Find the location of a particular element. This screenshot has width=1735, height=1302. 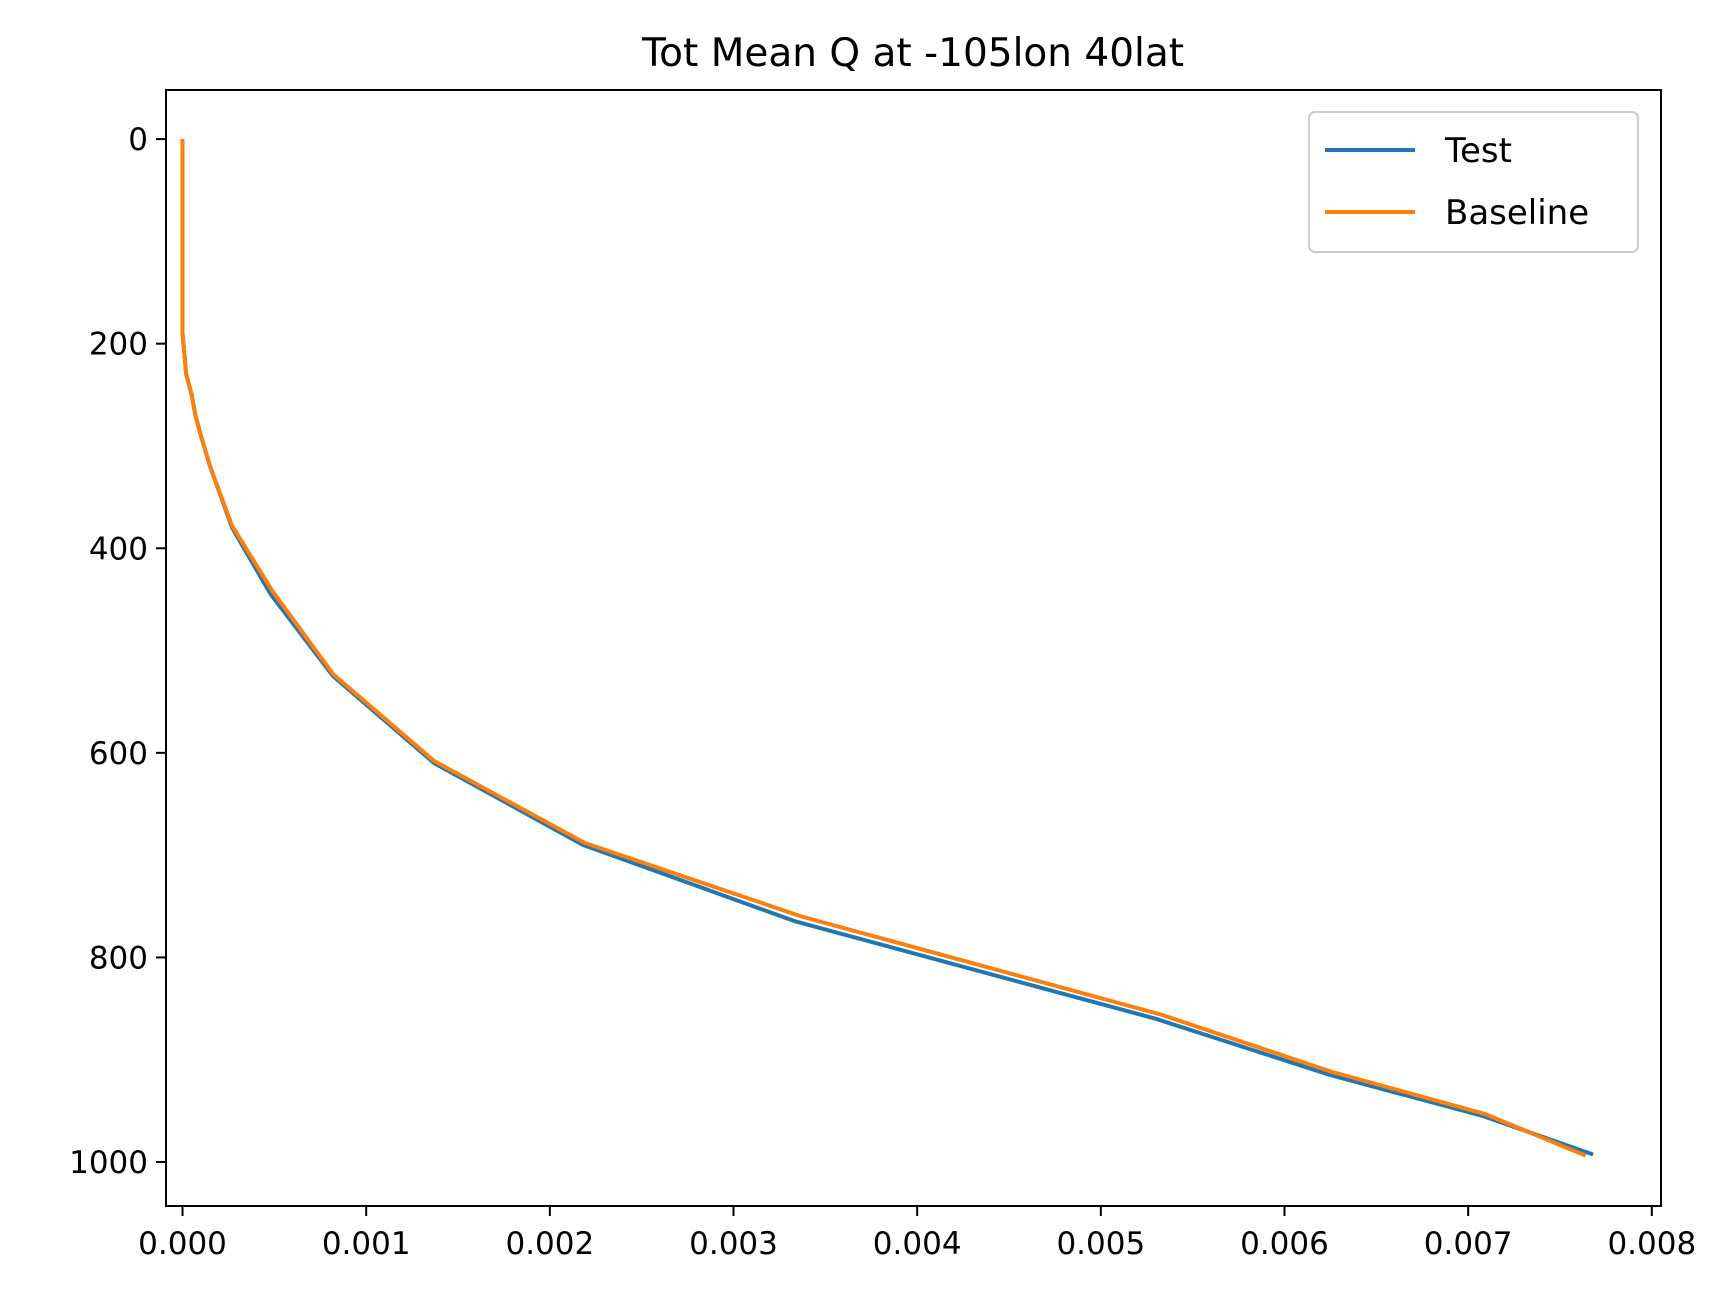

y-tick-label: 400 is located at coordinates (118, 549).